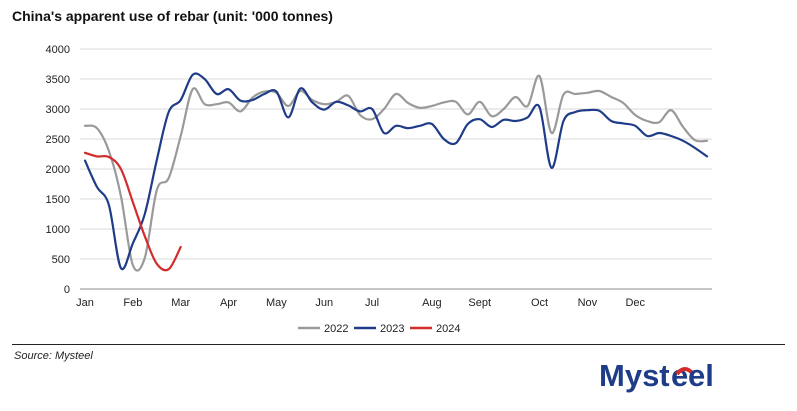 The height and width of the screenshot is (411, 797). Describe the element at coordinates (679, 375) in the screenshot. I see `svg-text: e` at that location.